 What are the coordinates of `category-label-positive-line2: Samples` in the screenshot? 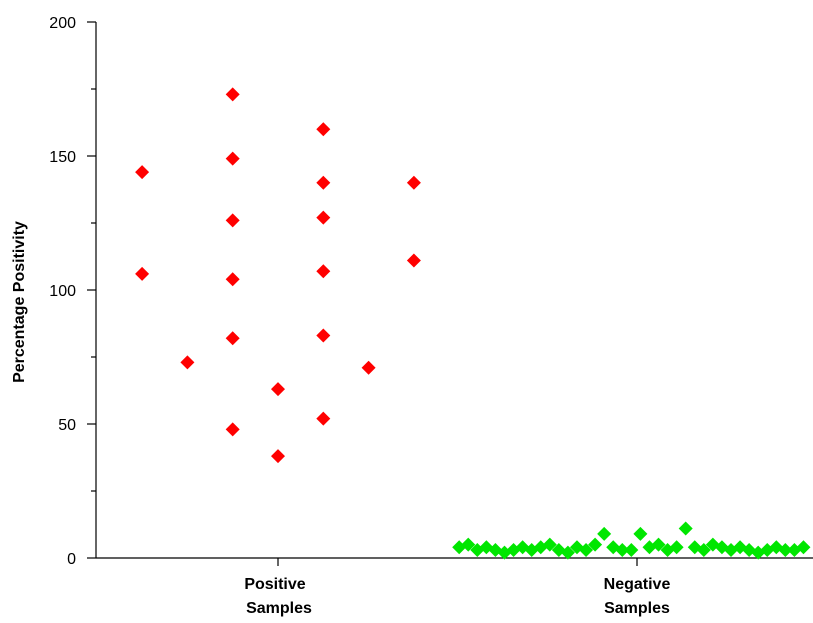 It's located at (279, 608).